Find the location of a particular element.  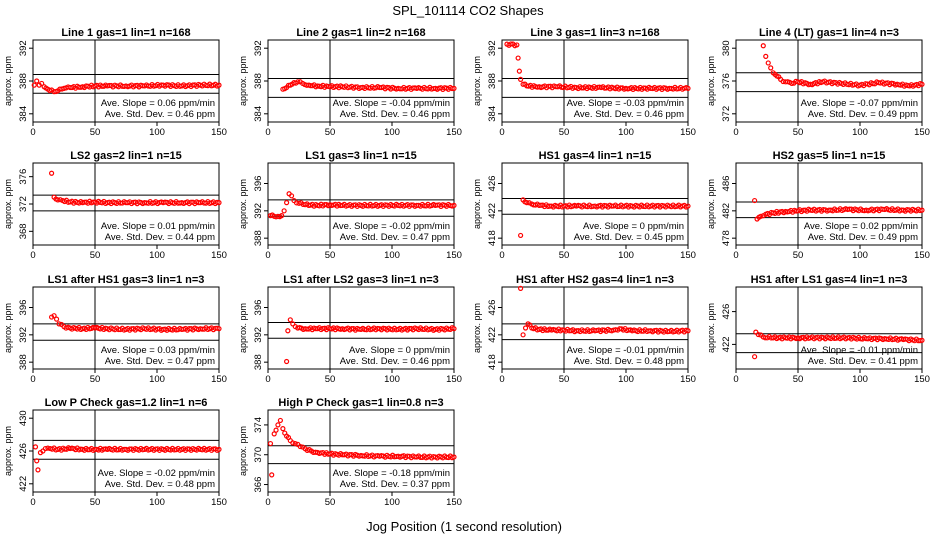

std-dev-annotation: Ave. Std. Dev. = 0.41 ppm is located at coordinates (863, 361).